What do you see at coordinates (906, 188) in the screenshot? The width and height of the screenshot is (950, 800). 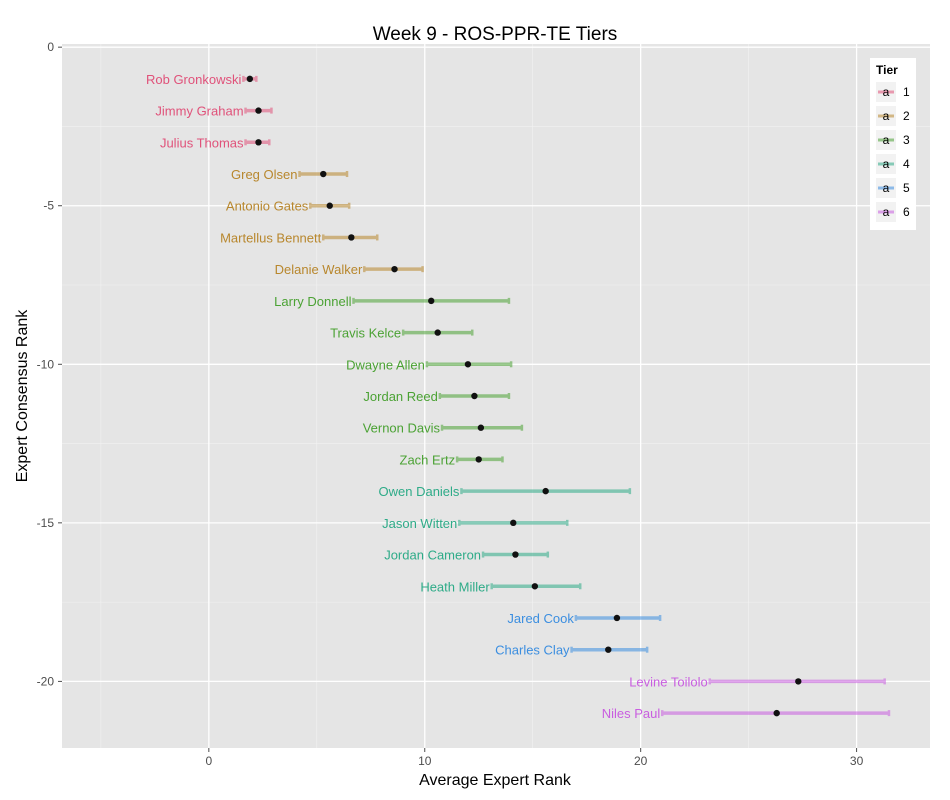 I see `legend-label: 5` at bounding box center [906, 188].